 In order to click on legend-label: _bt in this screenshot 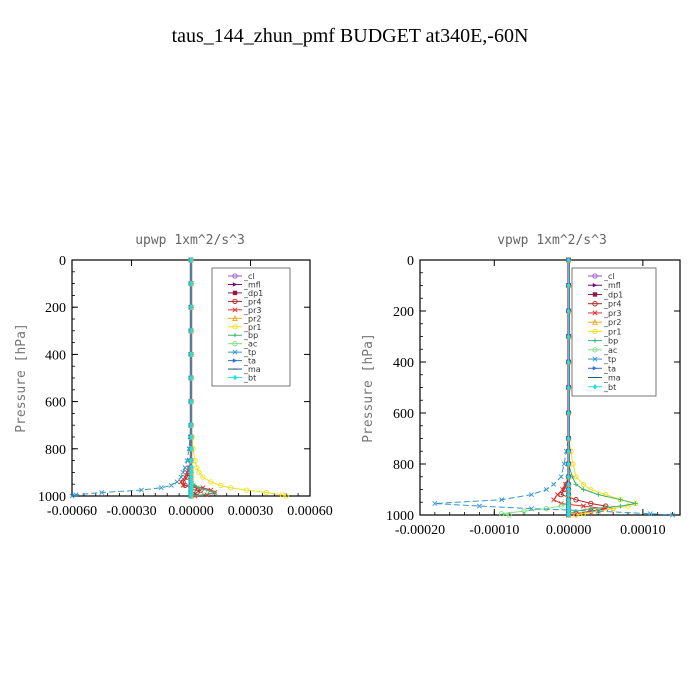, I will do `click(249, 378)`.